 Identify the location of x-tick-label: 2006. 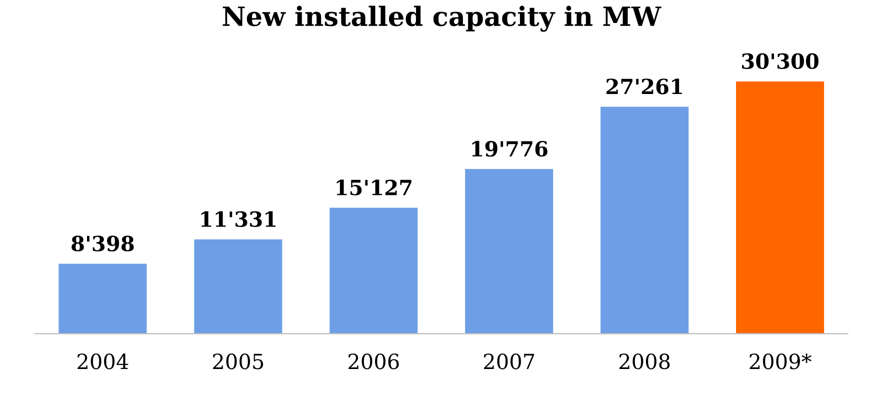
(373, 362).